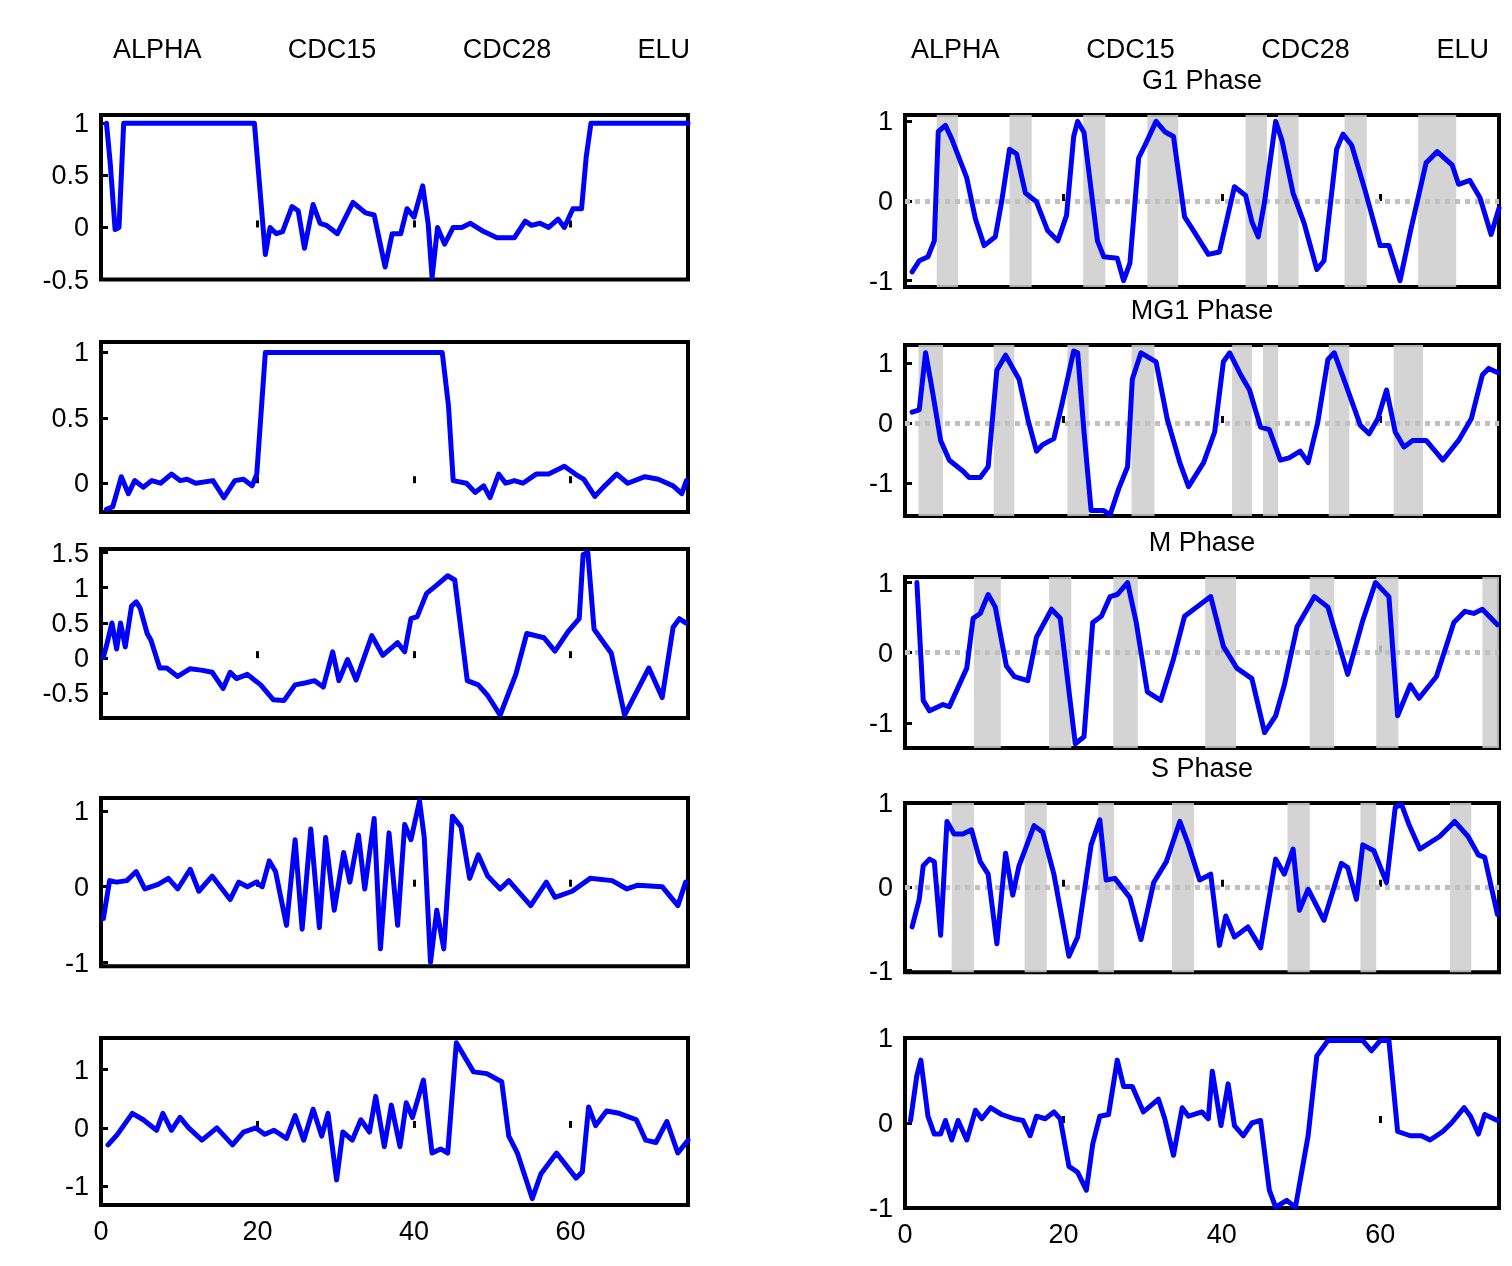 The image size is (1512, 1266). What do you see at coordinates (1202, 80) in the screenshot?
I see `chart-title: G1 Phase` at bounding box center [1202, 80].